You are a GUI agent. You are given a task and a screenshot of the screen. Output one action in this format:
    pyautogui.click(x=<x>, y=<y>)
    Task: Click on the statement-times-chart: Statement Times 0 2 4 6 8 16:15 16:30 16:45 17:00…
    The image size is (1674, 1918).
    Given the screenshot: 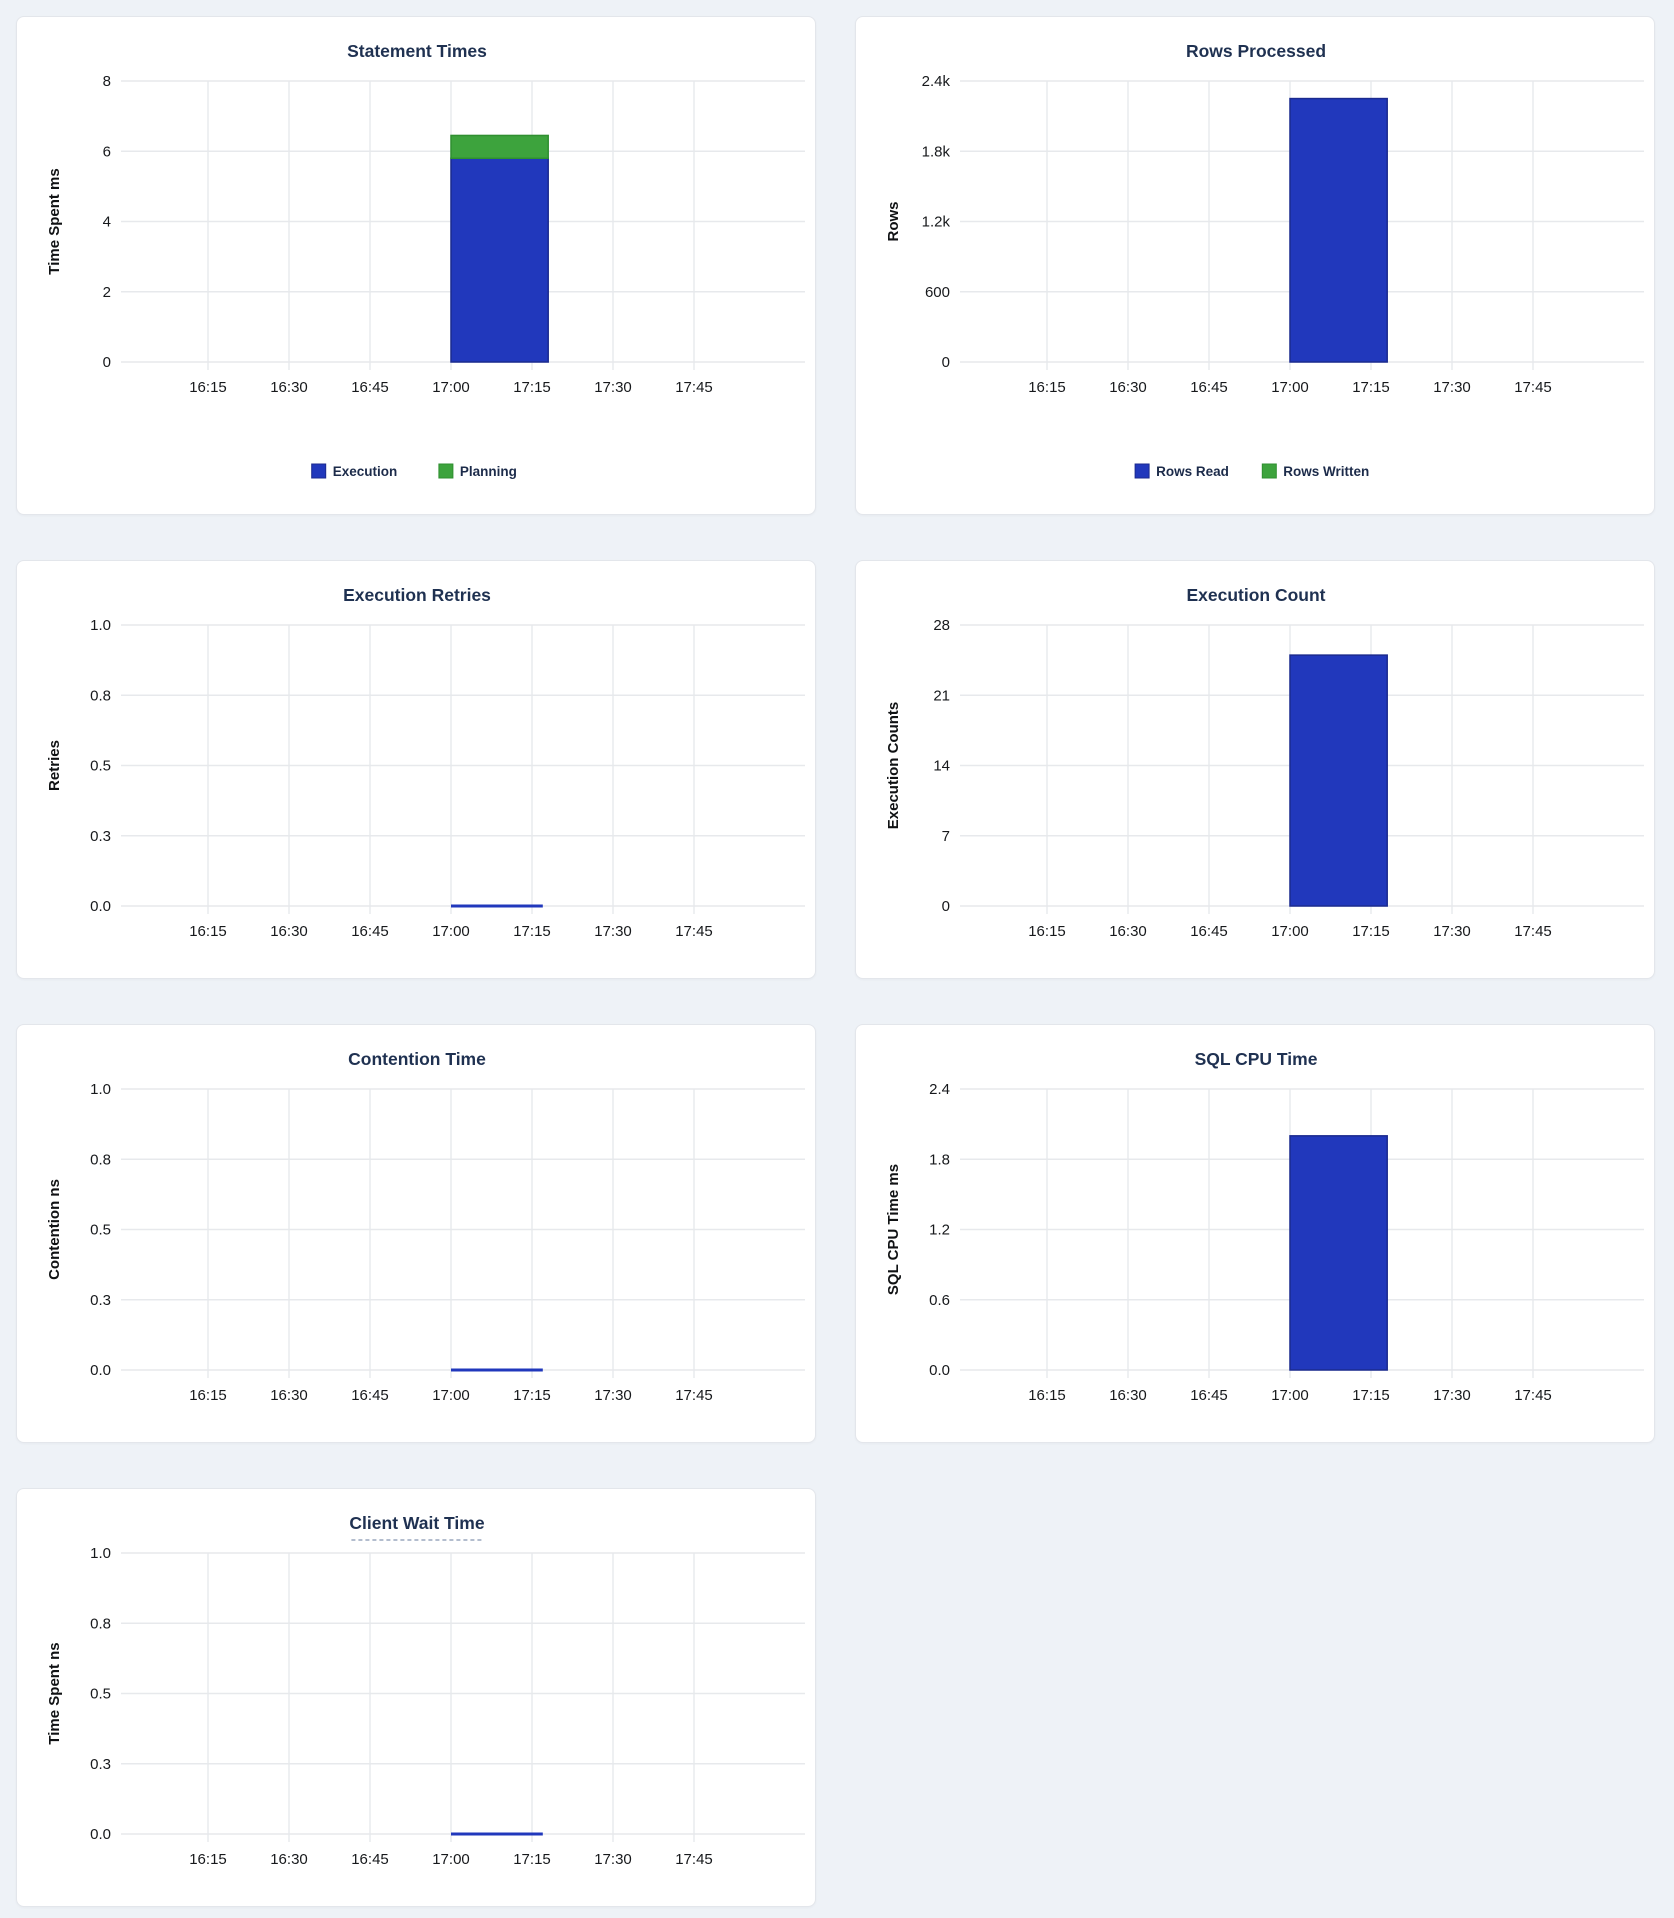 What is the action you would take?
    pyautogui.click(x=416, y=265)
    